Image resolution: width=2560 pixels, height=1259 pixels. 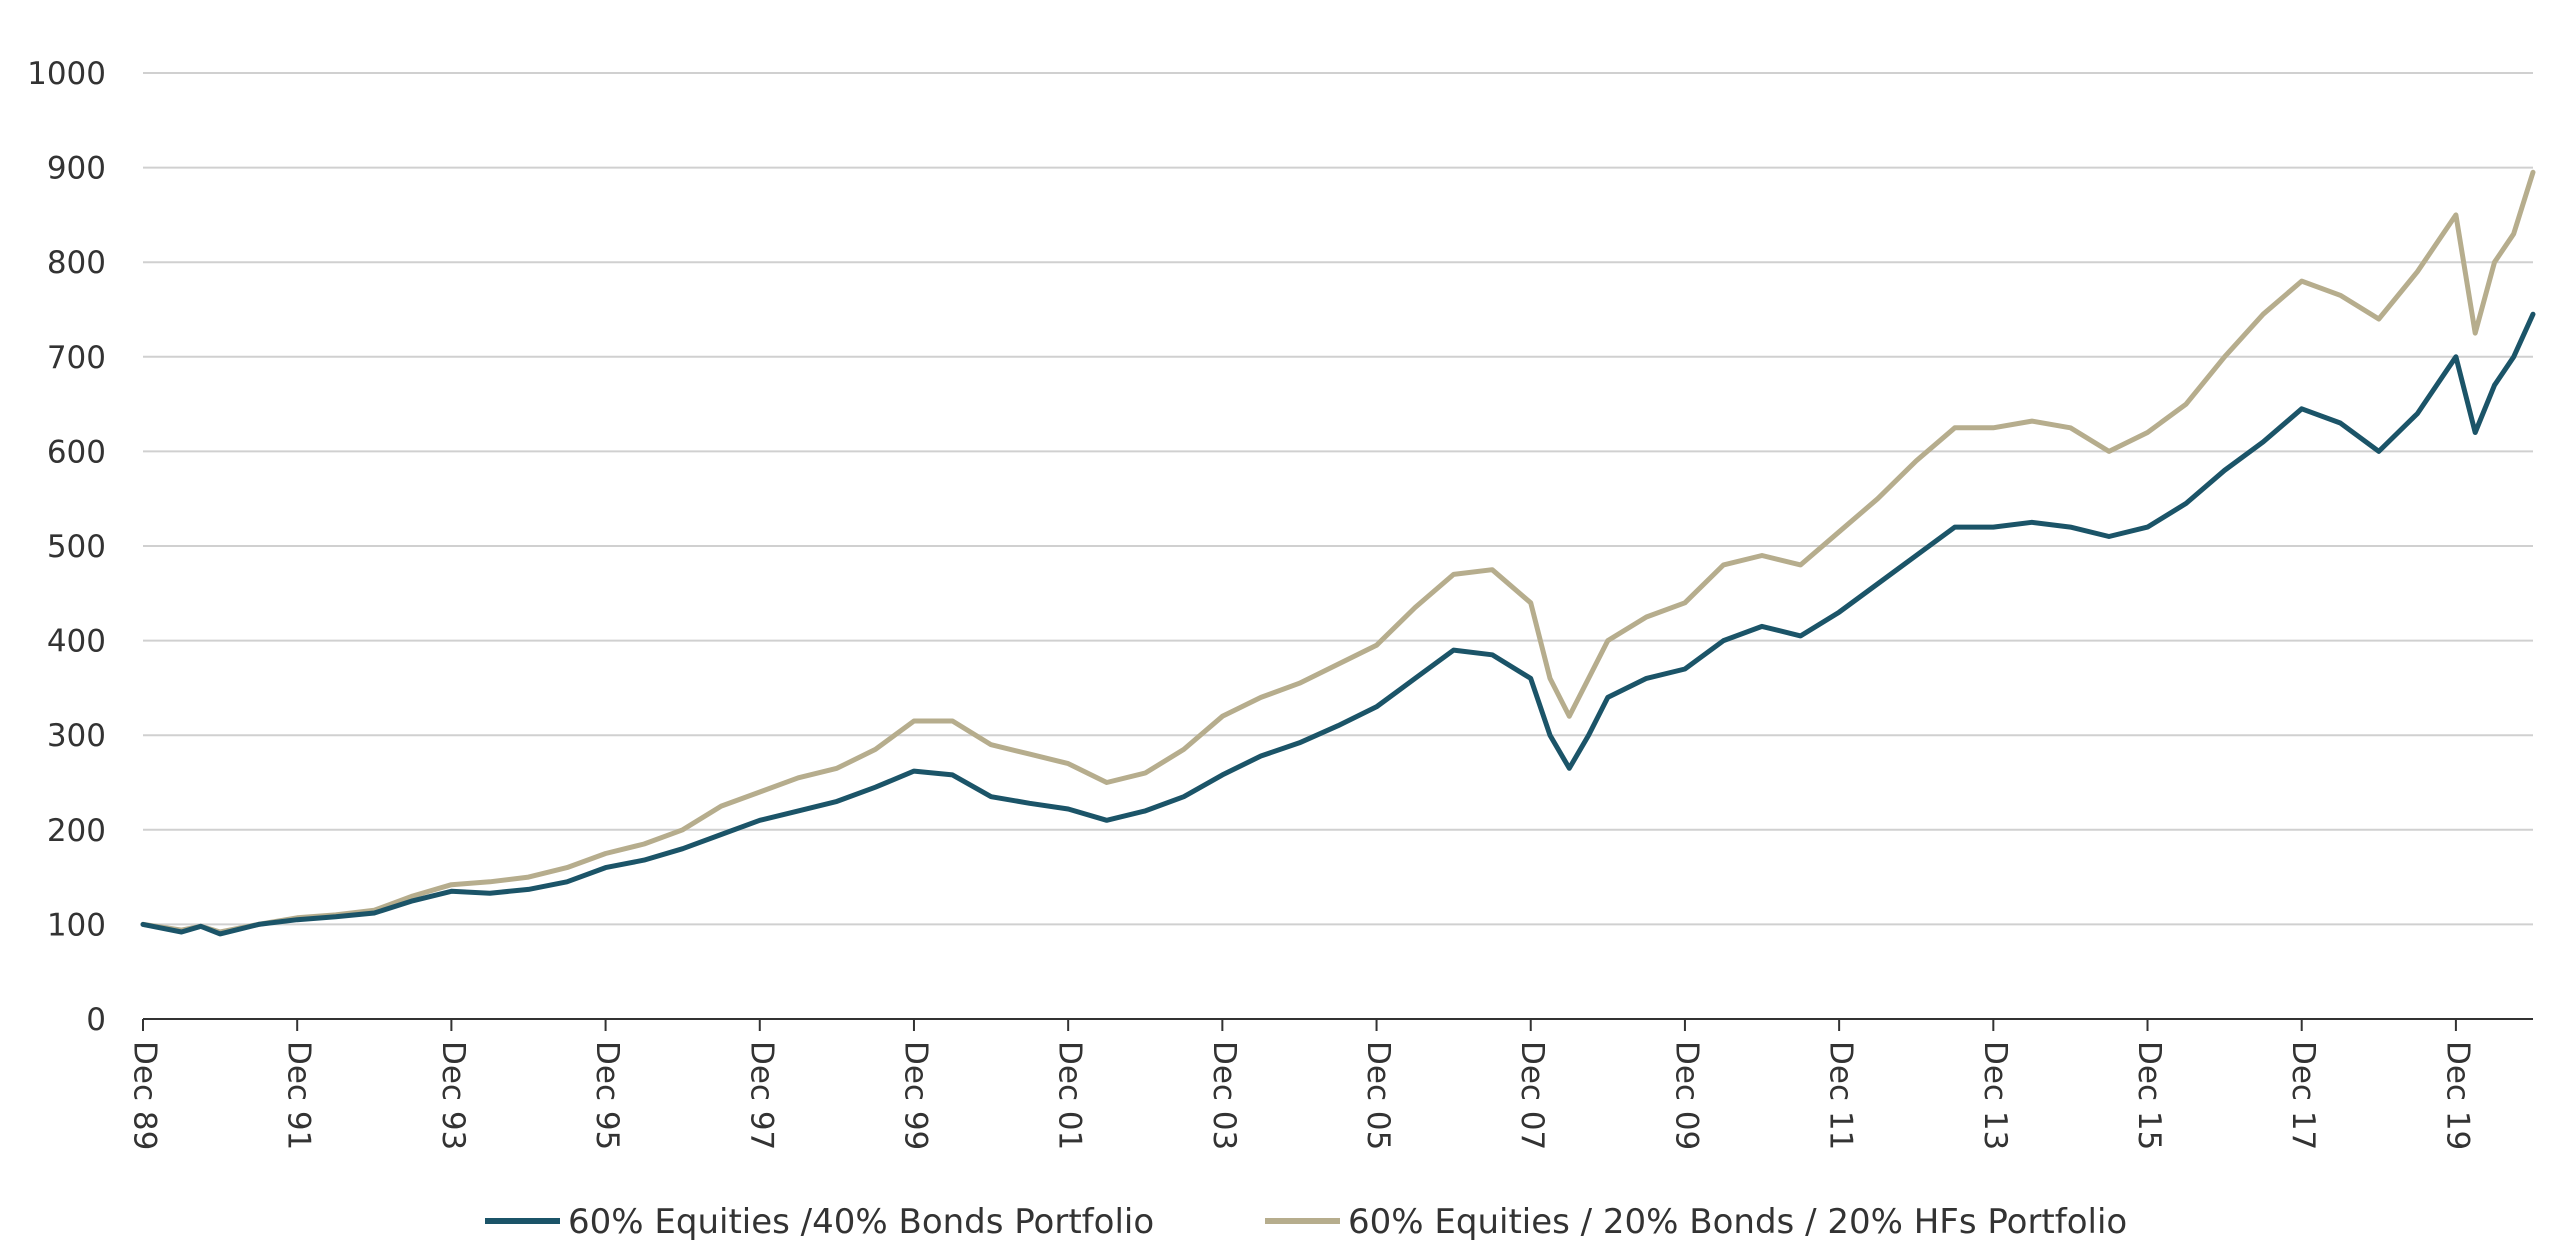 I want to click on y-tick-label: 500, so click(x=76, y=547).